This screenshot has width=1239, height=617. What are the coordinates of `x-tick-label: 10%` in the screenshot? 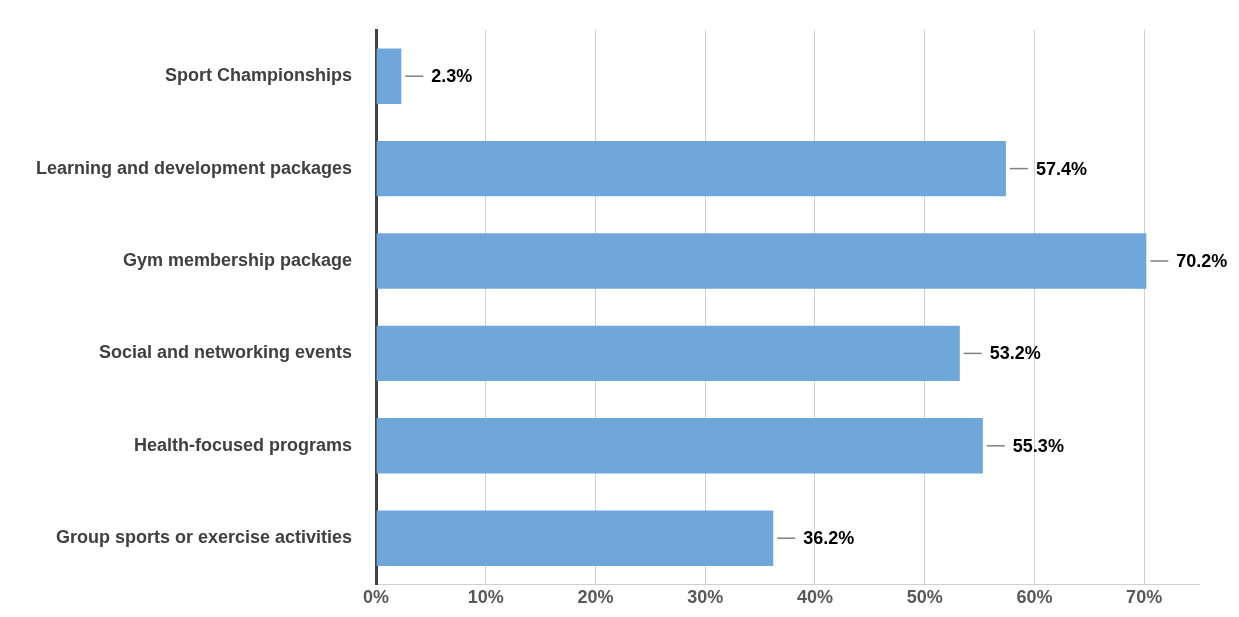 It's located at (485, 597).